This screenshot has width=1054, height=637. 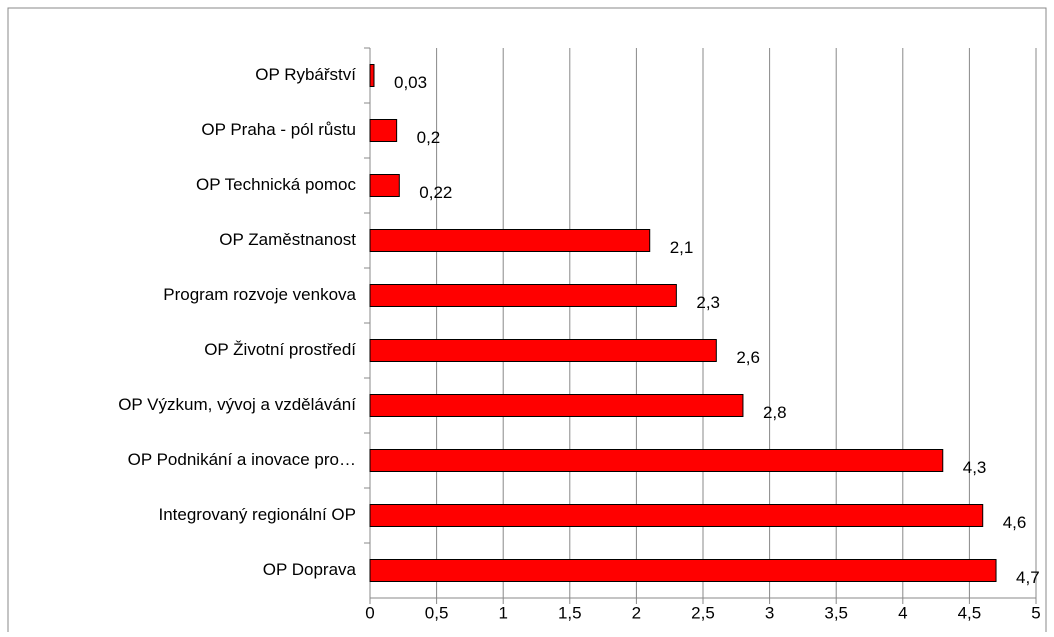 What do you see at coordinates (278, 129) in the screenshot?
I see `y-tick-label: OP Praha - pól růstu` at bounding box center [278, 129].